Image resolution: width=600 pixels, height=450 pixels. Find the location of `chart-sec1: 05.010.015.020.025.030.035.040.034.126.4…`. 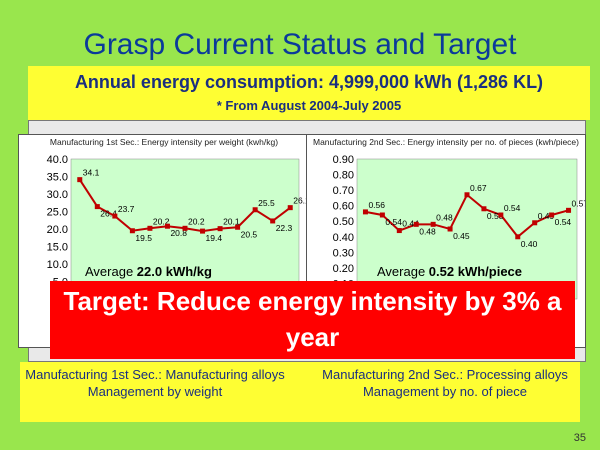

chart-sec1: 05.010.015.020.025.030.035.040.034.126.4… is located at coordinates (178, 230).